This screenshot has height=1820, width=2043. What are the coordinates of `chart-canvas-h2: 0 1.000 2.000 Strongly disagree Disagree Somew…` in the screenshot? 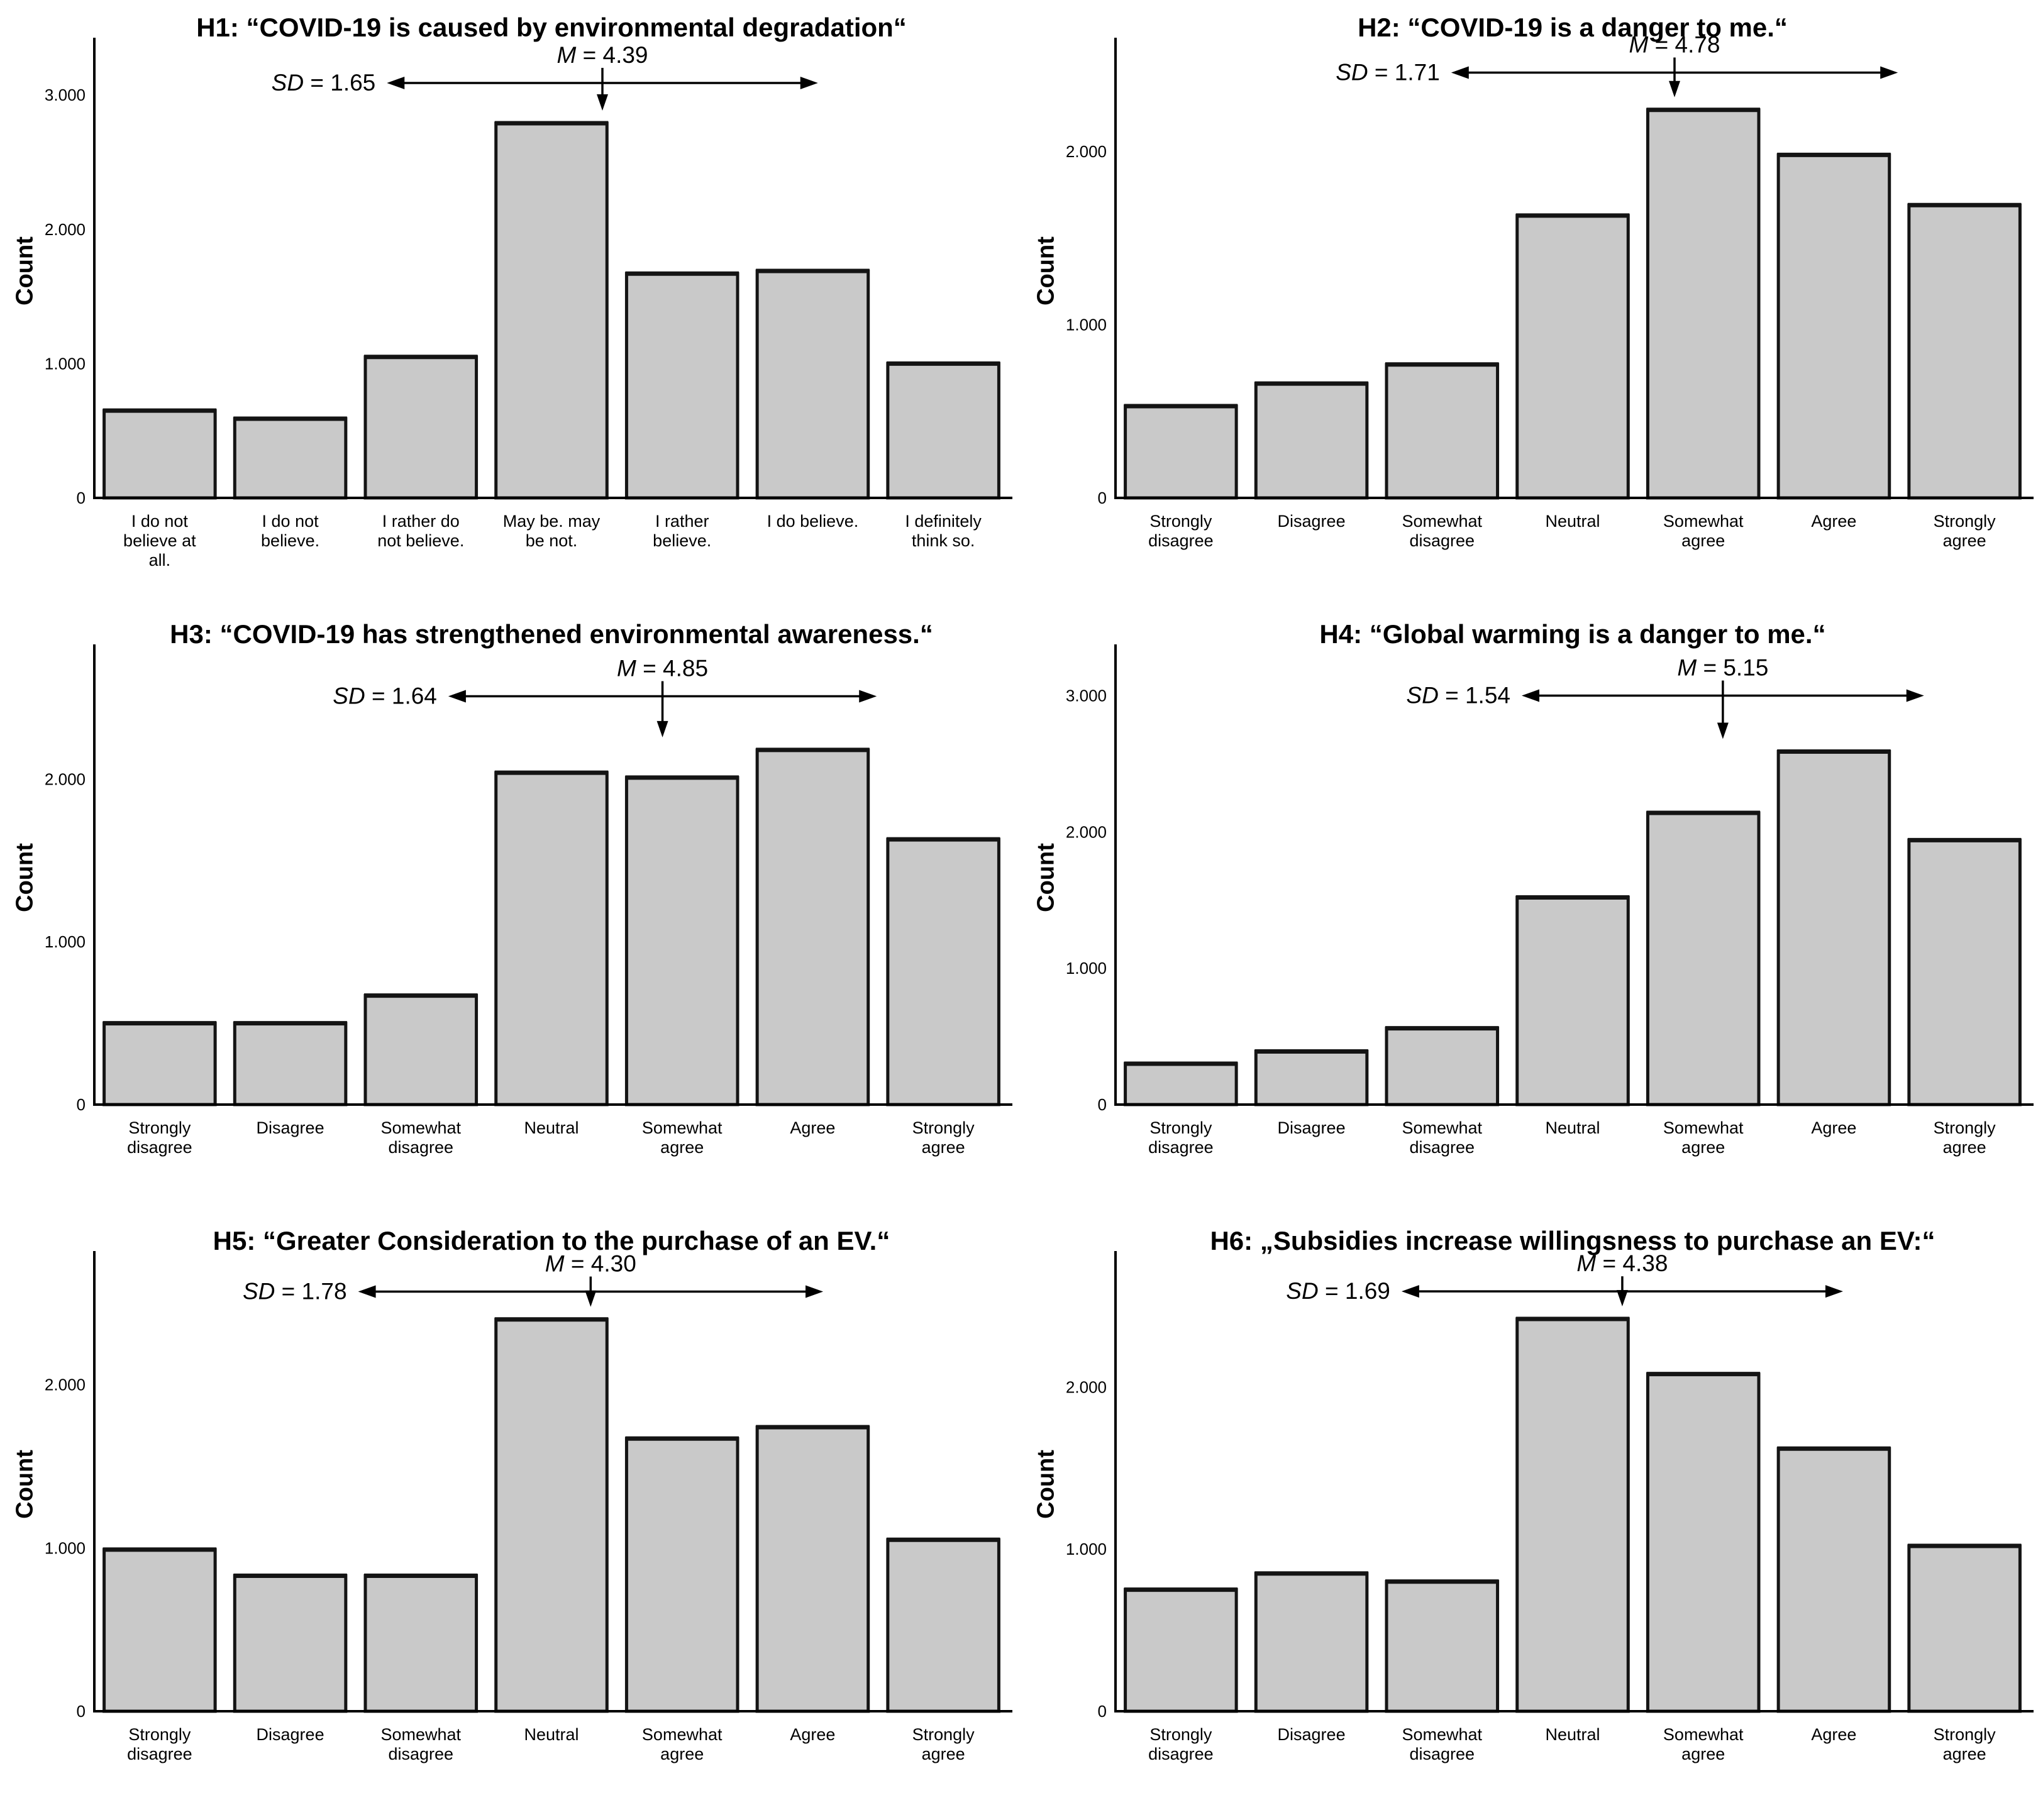 It's located at (1550, 290).